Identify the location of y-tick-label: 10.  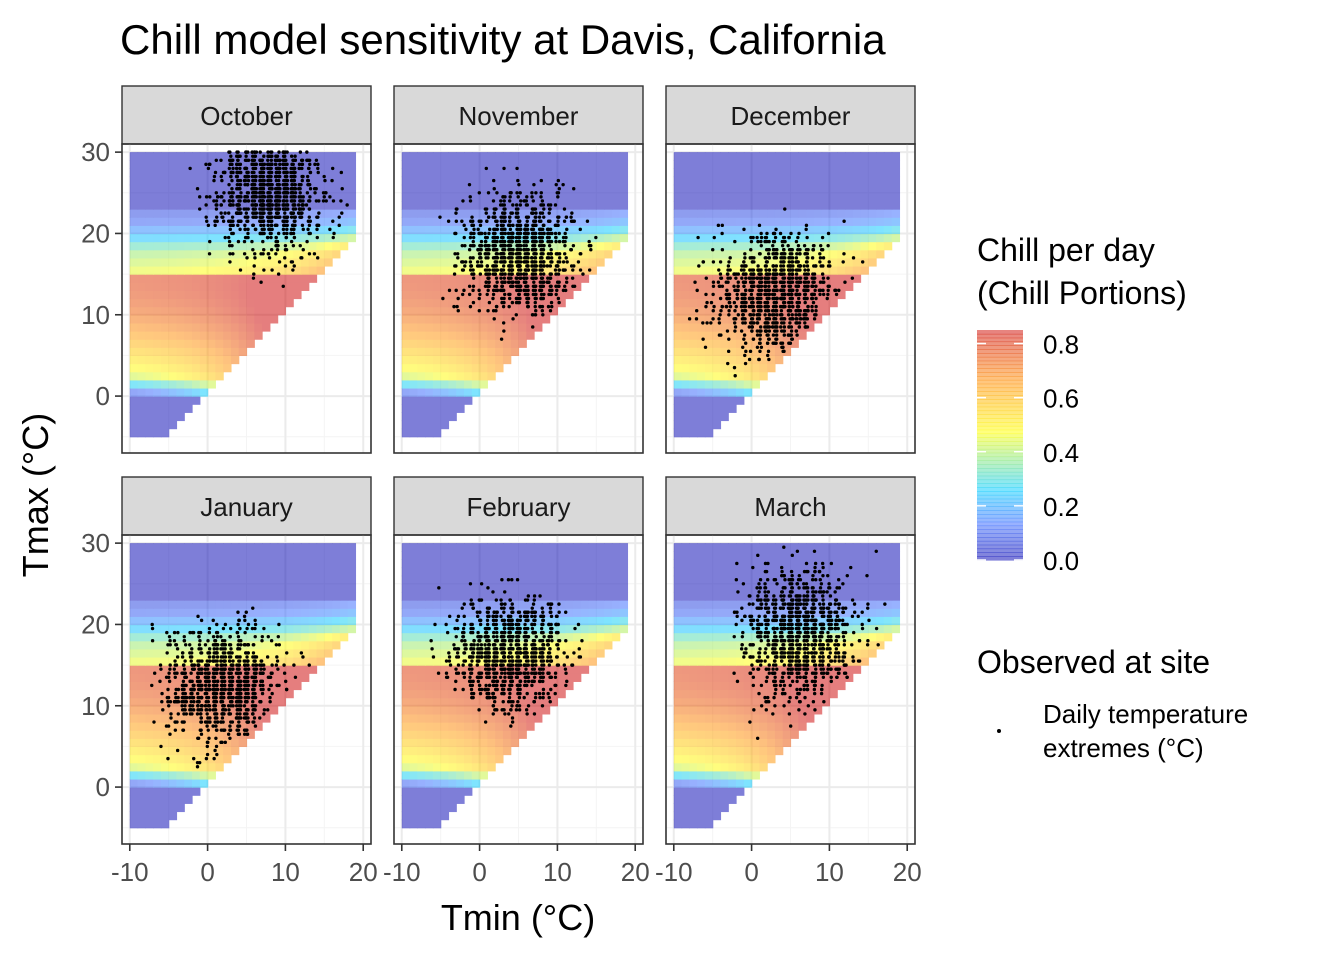
(95, 315).